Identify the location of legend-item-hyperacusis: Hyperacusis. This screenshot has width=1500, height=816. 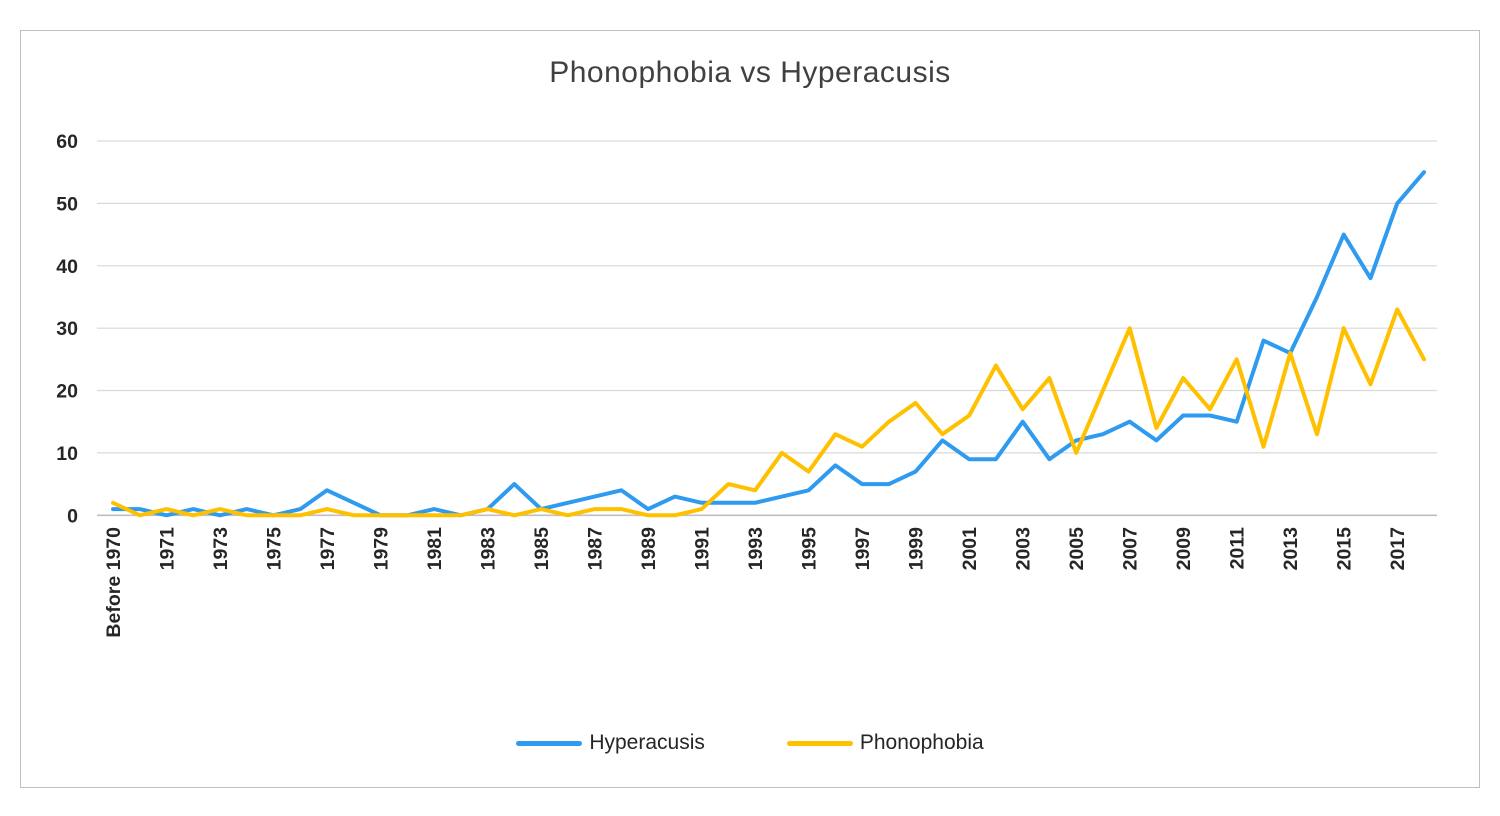
(610, 743).